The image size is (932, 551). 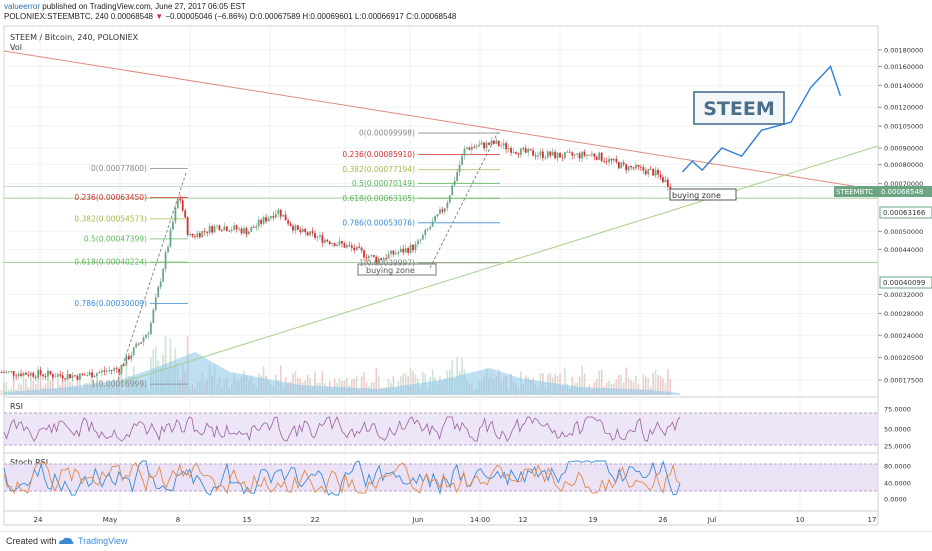 I want to click on projection-path, so click(x=761, y=119).